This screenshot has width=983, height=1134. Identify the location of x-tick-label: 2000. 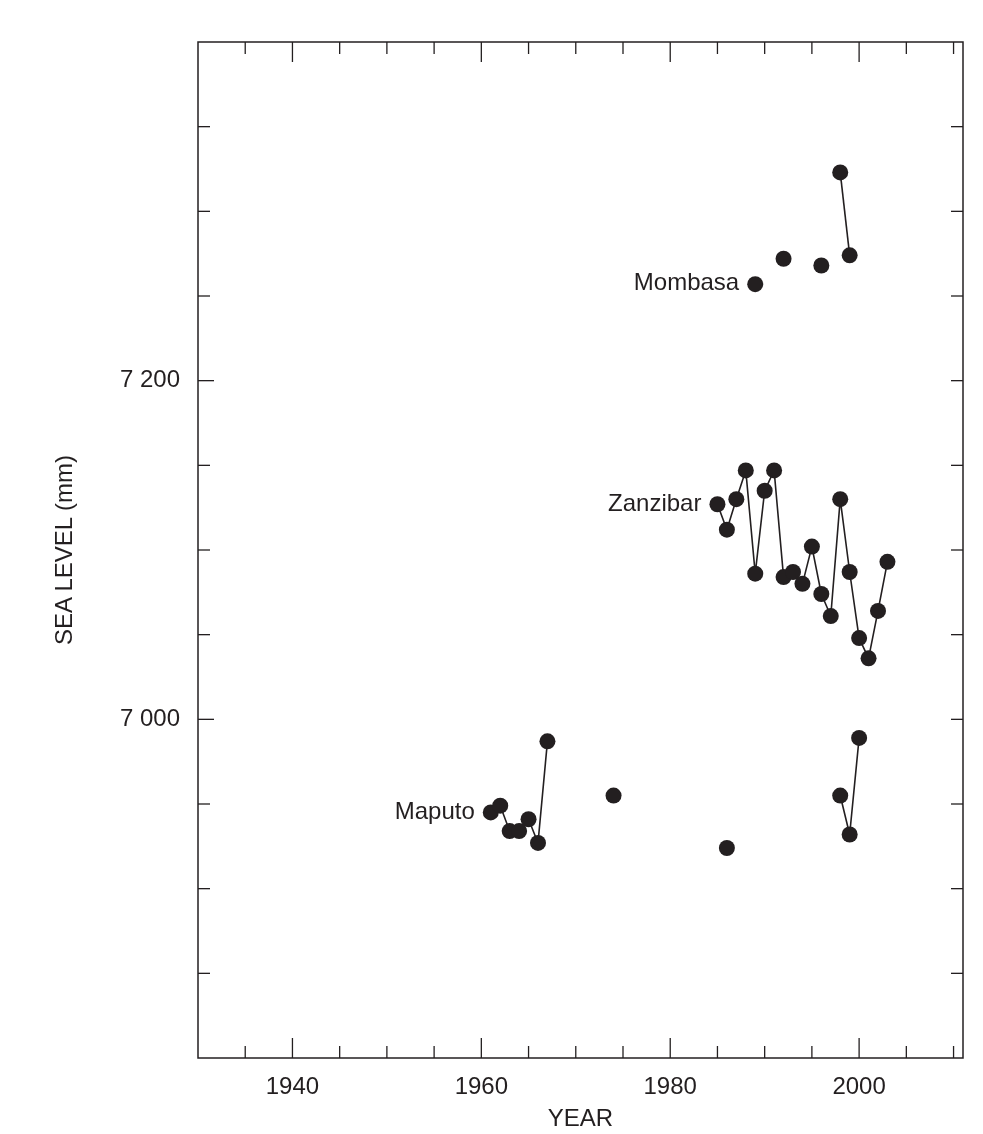
(859, 1085).